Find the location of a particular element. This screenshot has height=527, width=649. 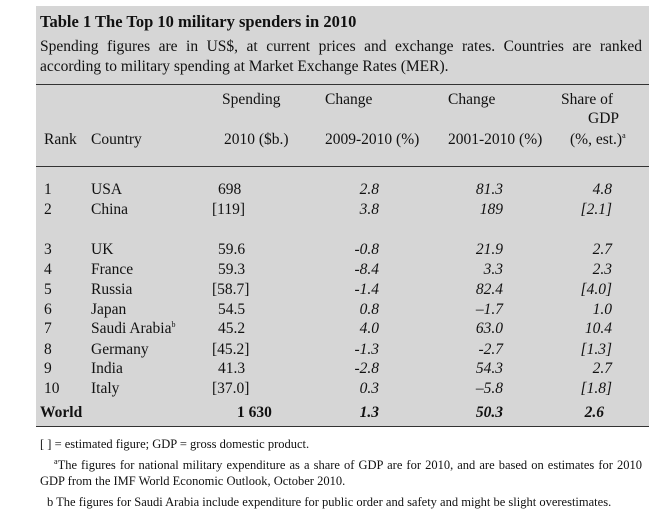

footnote-a-label: a is located at coordinates (56, 461).